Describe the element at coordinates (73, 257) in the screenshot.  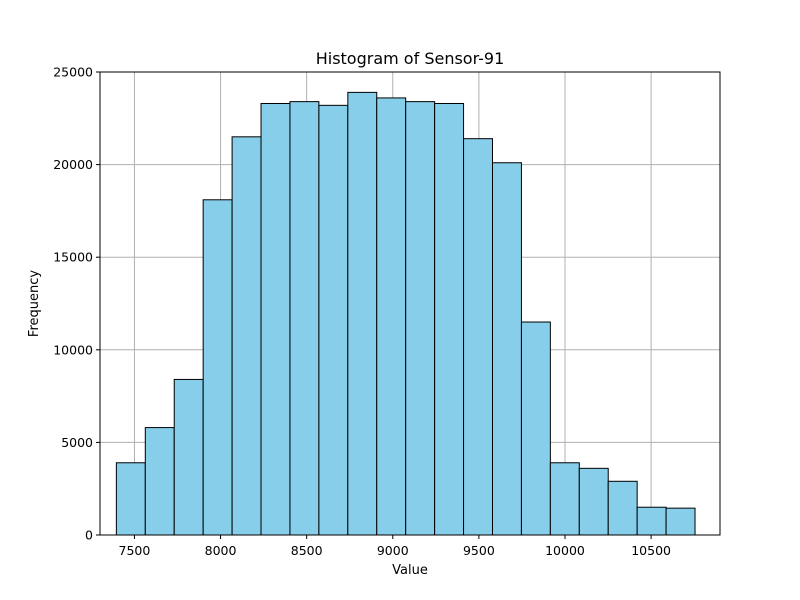
I see `y-tick-label: 15000` at that location.